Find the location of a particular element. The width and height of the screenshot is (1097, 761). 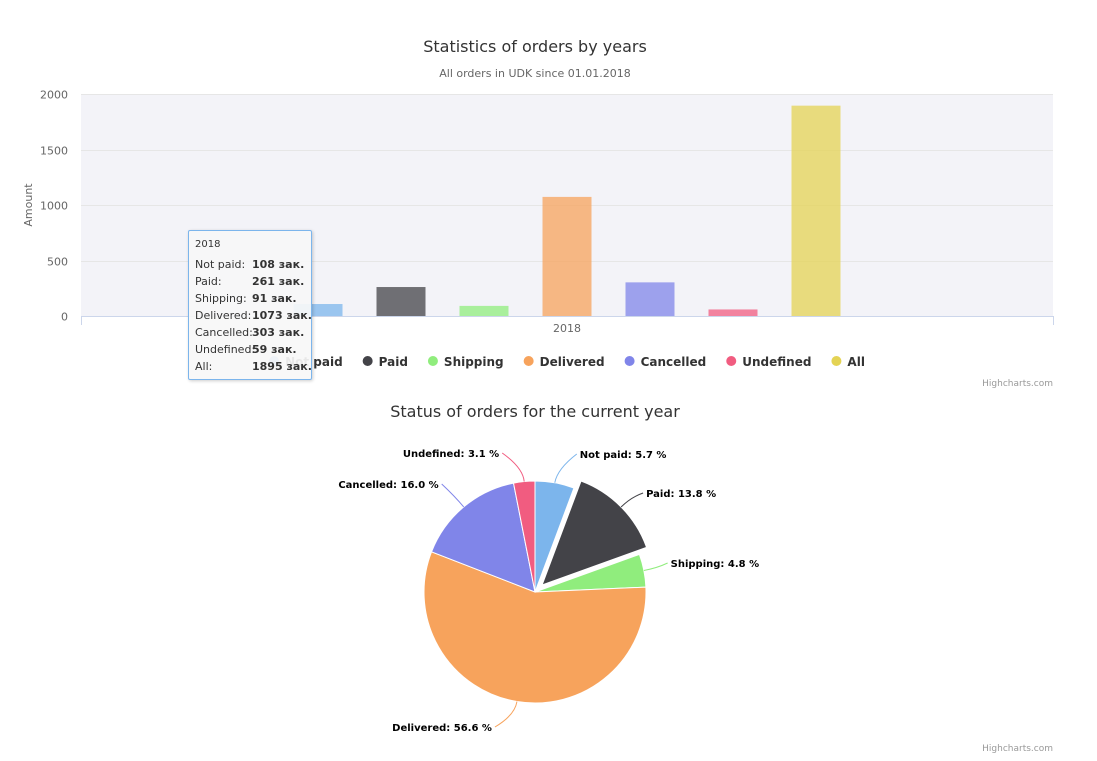

pie-chart-credits: Highcharts.com is located at coordinates (1017, 749).